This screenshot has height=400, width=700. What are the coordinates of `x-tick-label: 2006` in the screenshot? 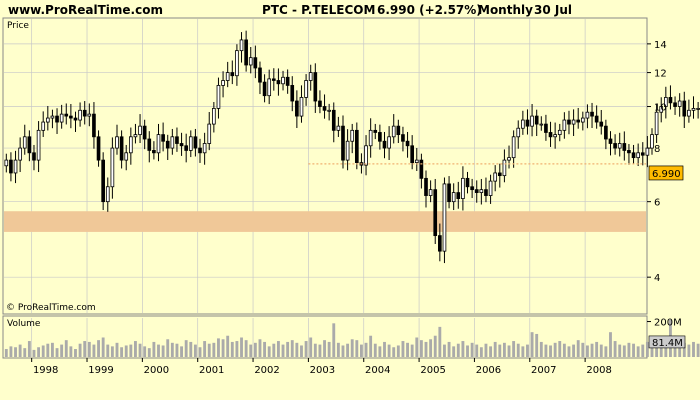 It's located at (488, 370).